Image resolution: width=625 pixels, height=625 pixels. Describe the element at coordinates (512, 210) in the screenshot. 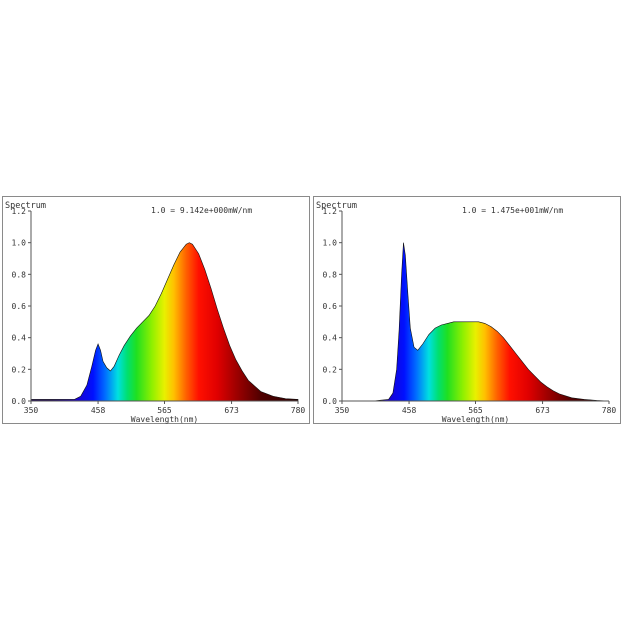

I see `scale-annotation: 1.0 = 1.475e+001mW/nm` at that location.